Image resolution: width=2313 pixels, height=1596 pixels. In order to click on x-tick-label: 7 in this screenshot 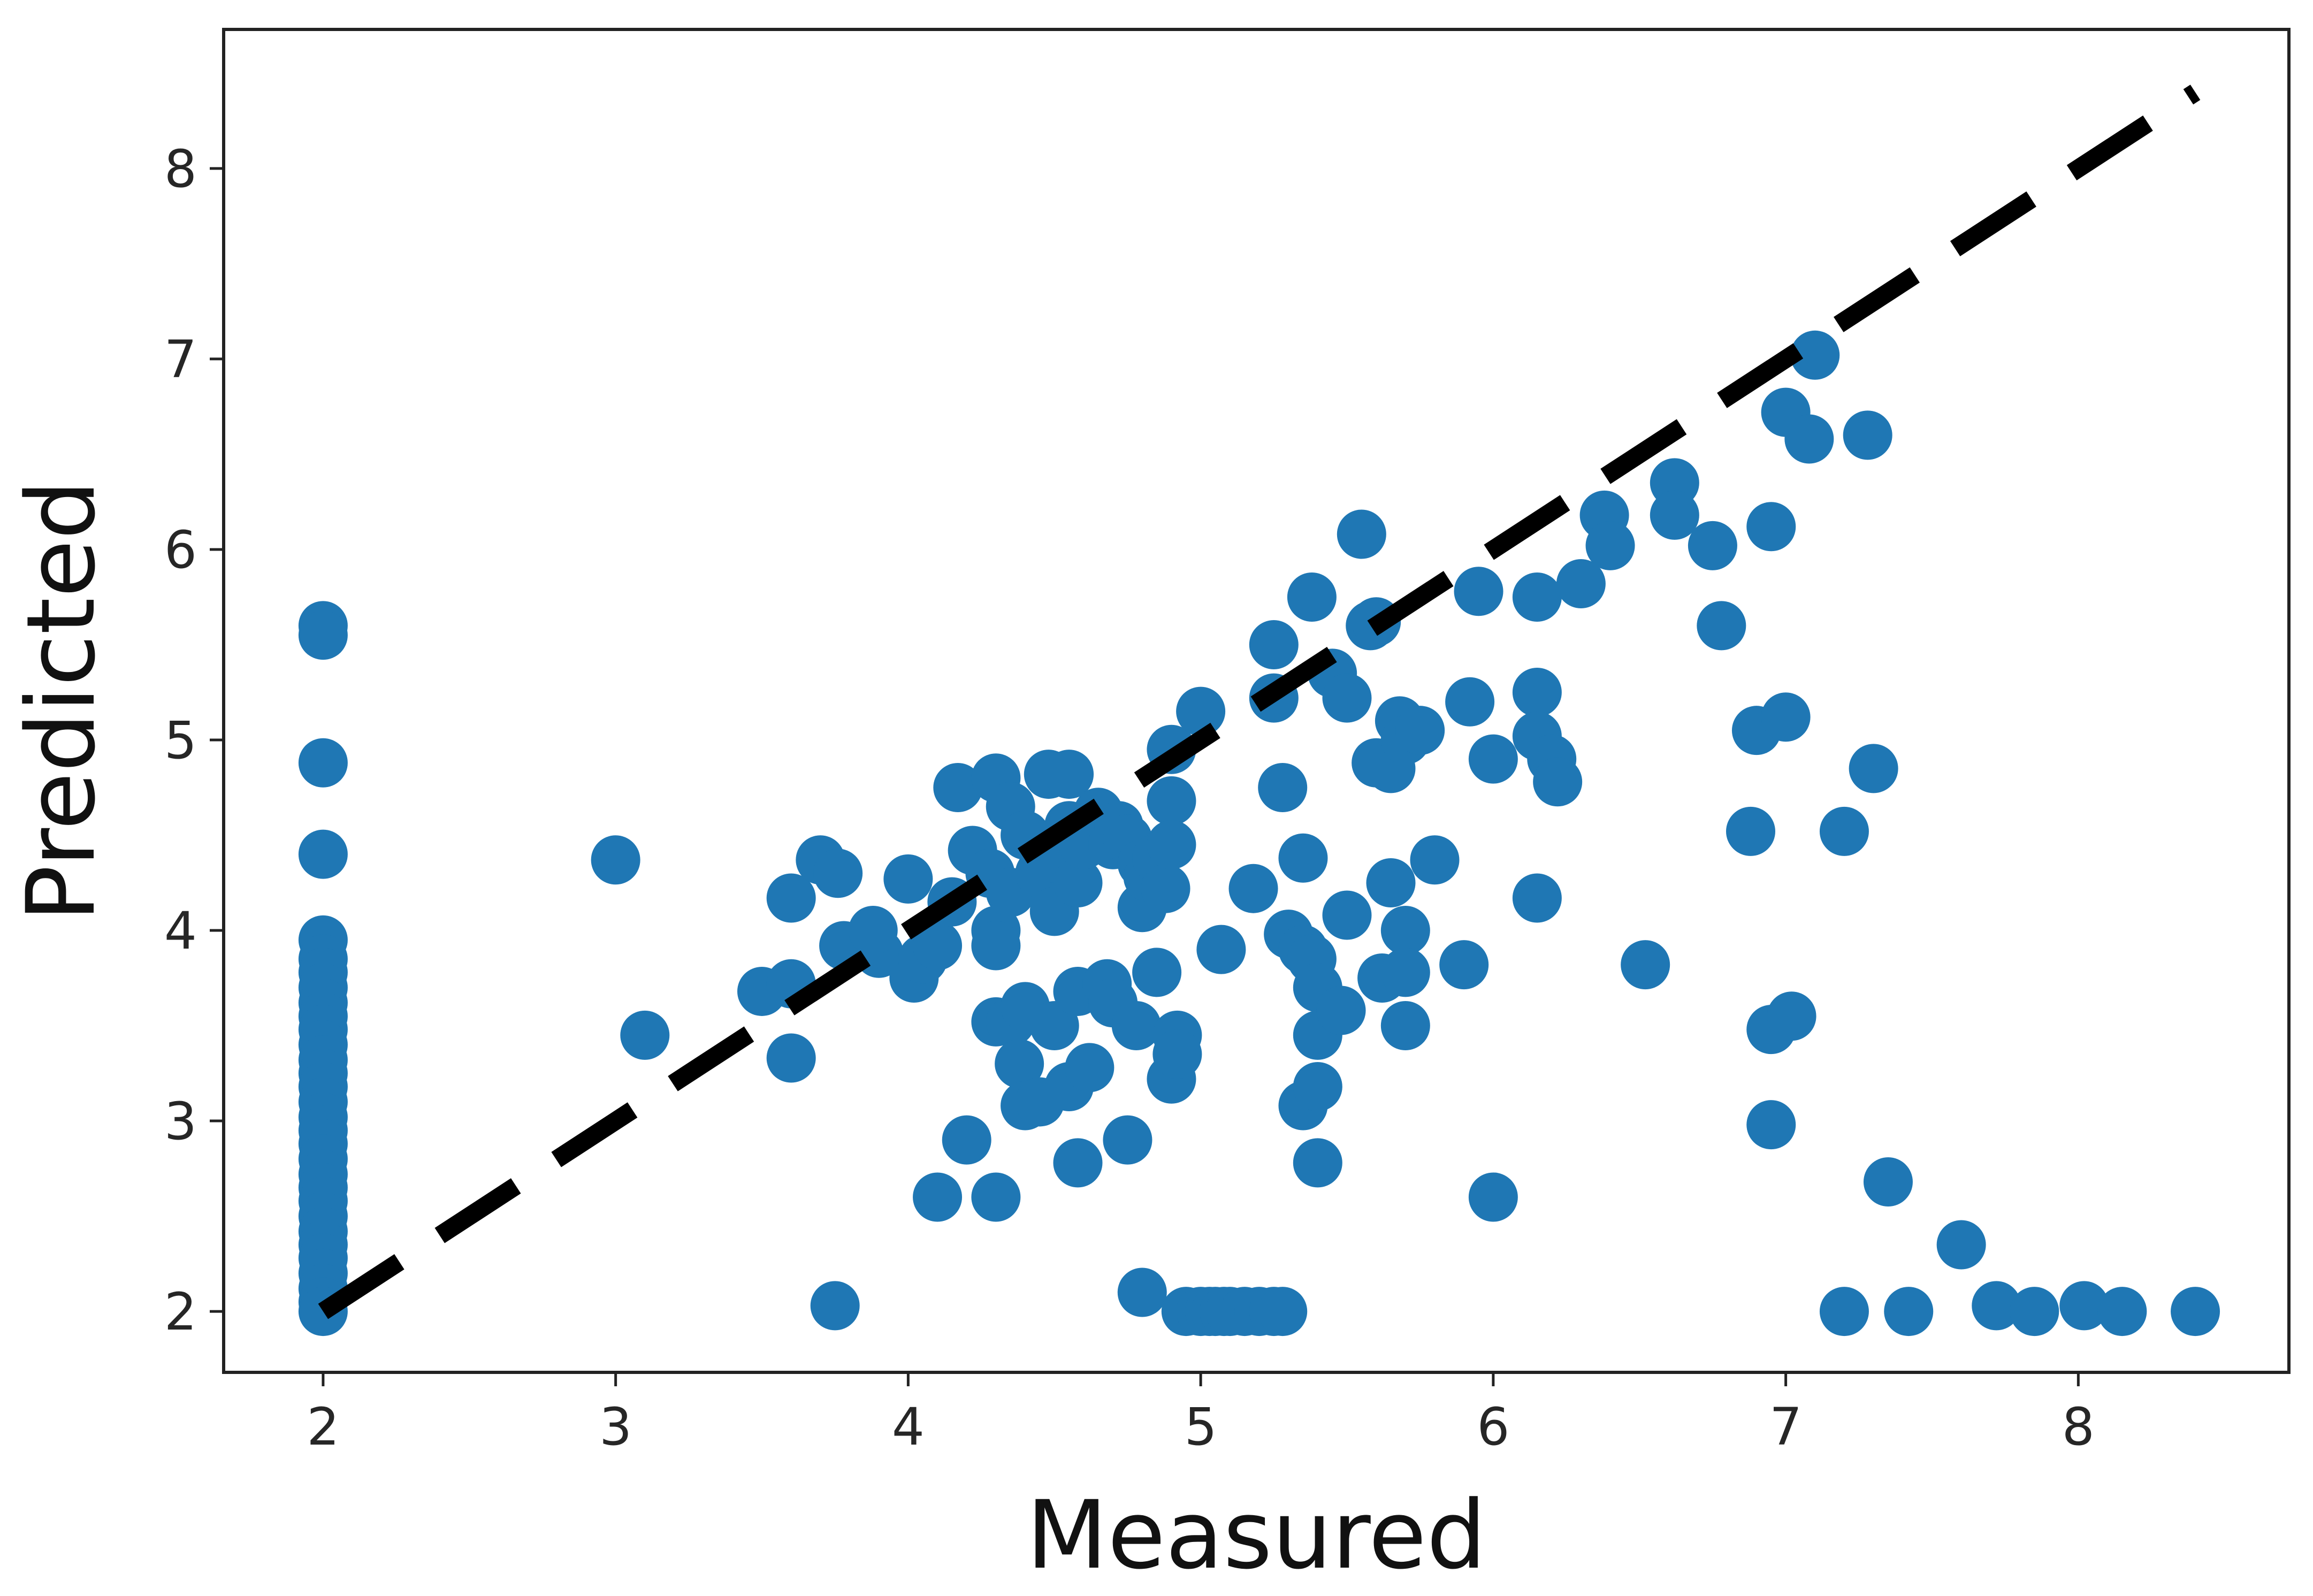, I will do `click(1785, 1427)`.